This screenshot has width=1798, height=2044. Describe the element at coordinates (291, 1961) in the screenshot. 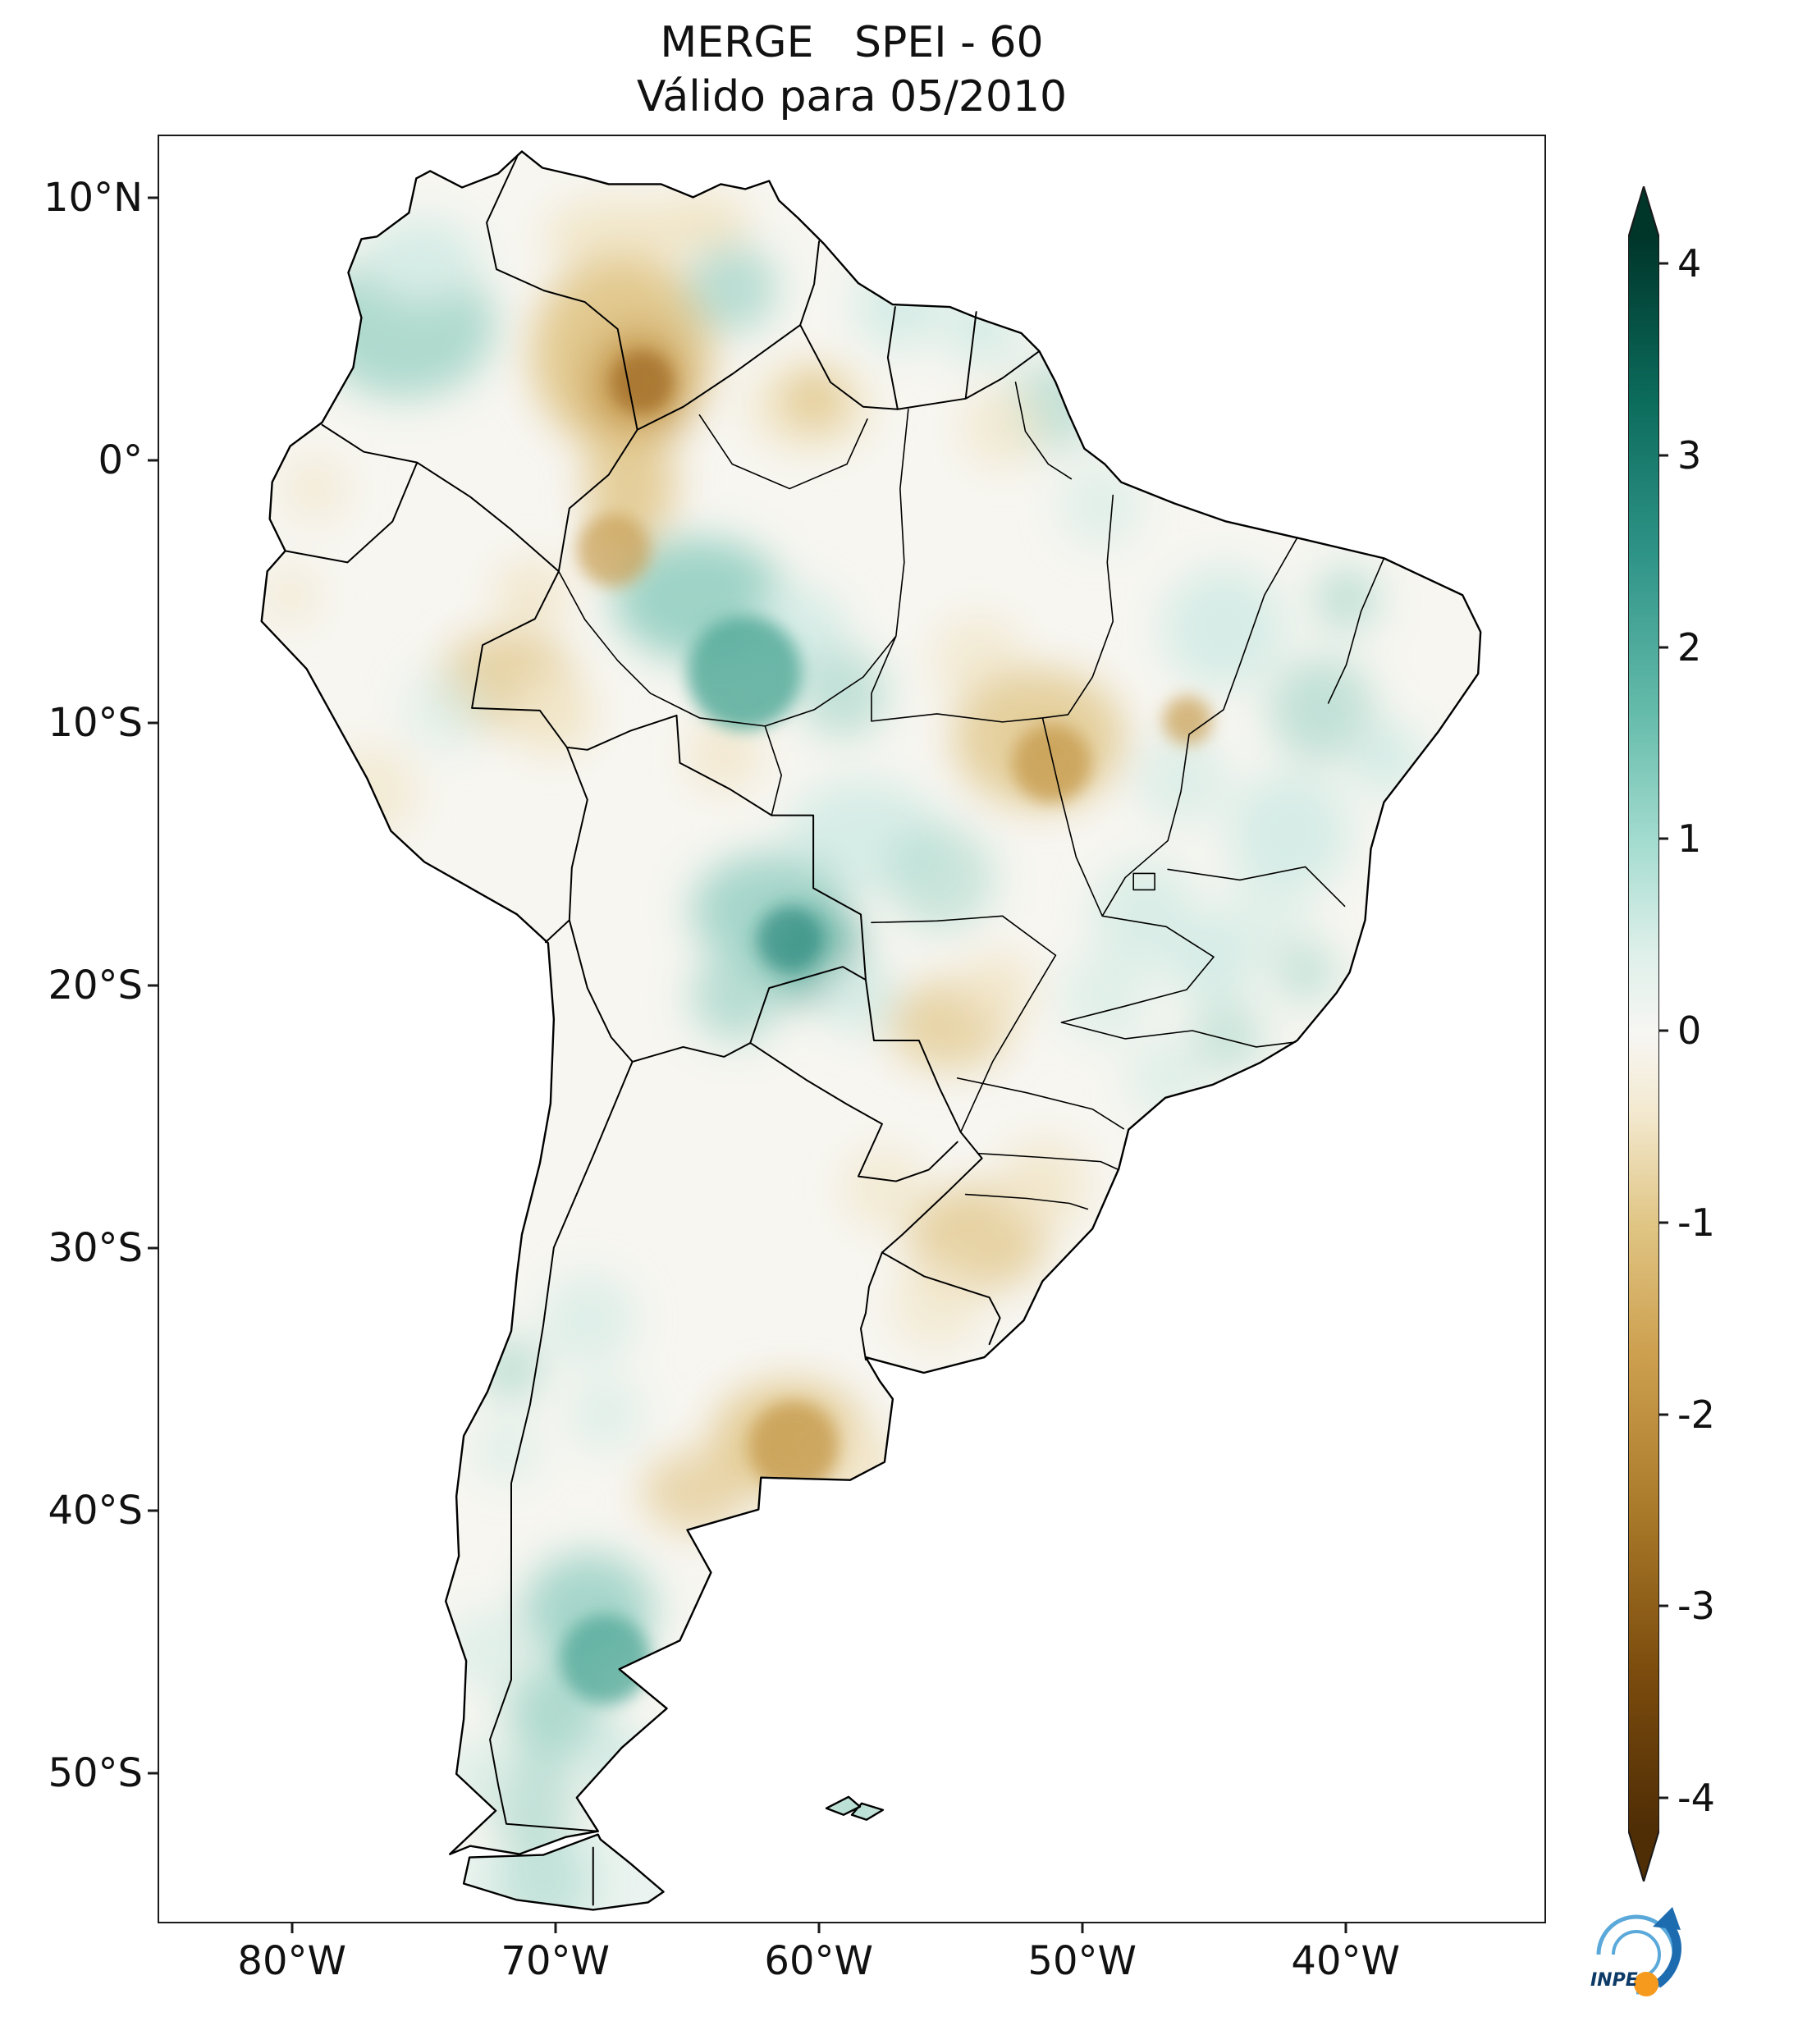

I see `x-tick-label: 80°W` at that location.